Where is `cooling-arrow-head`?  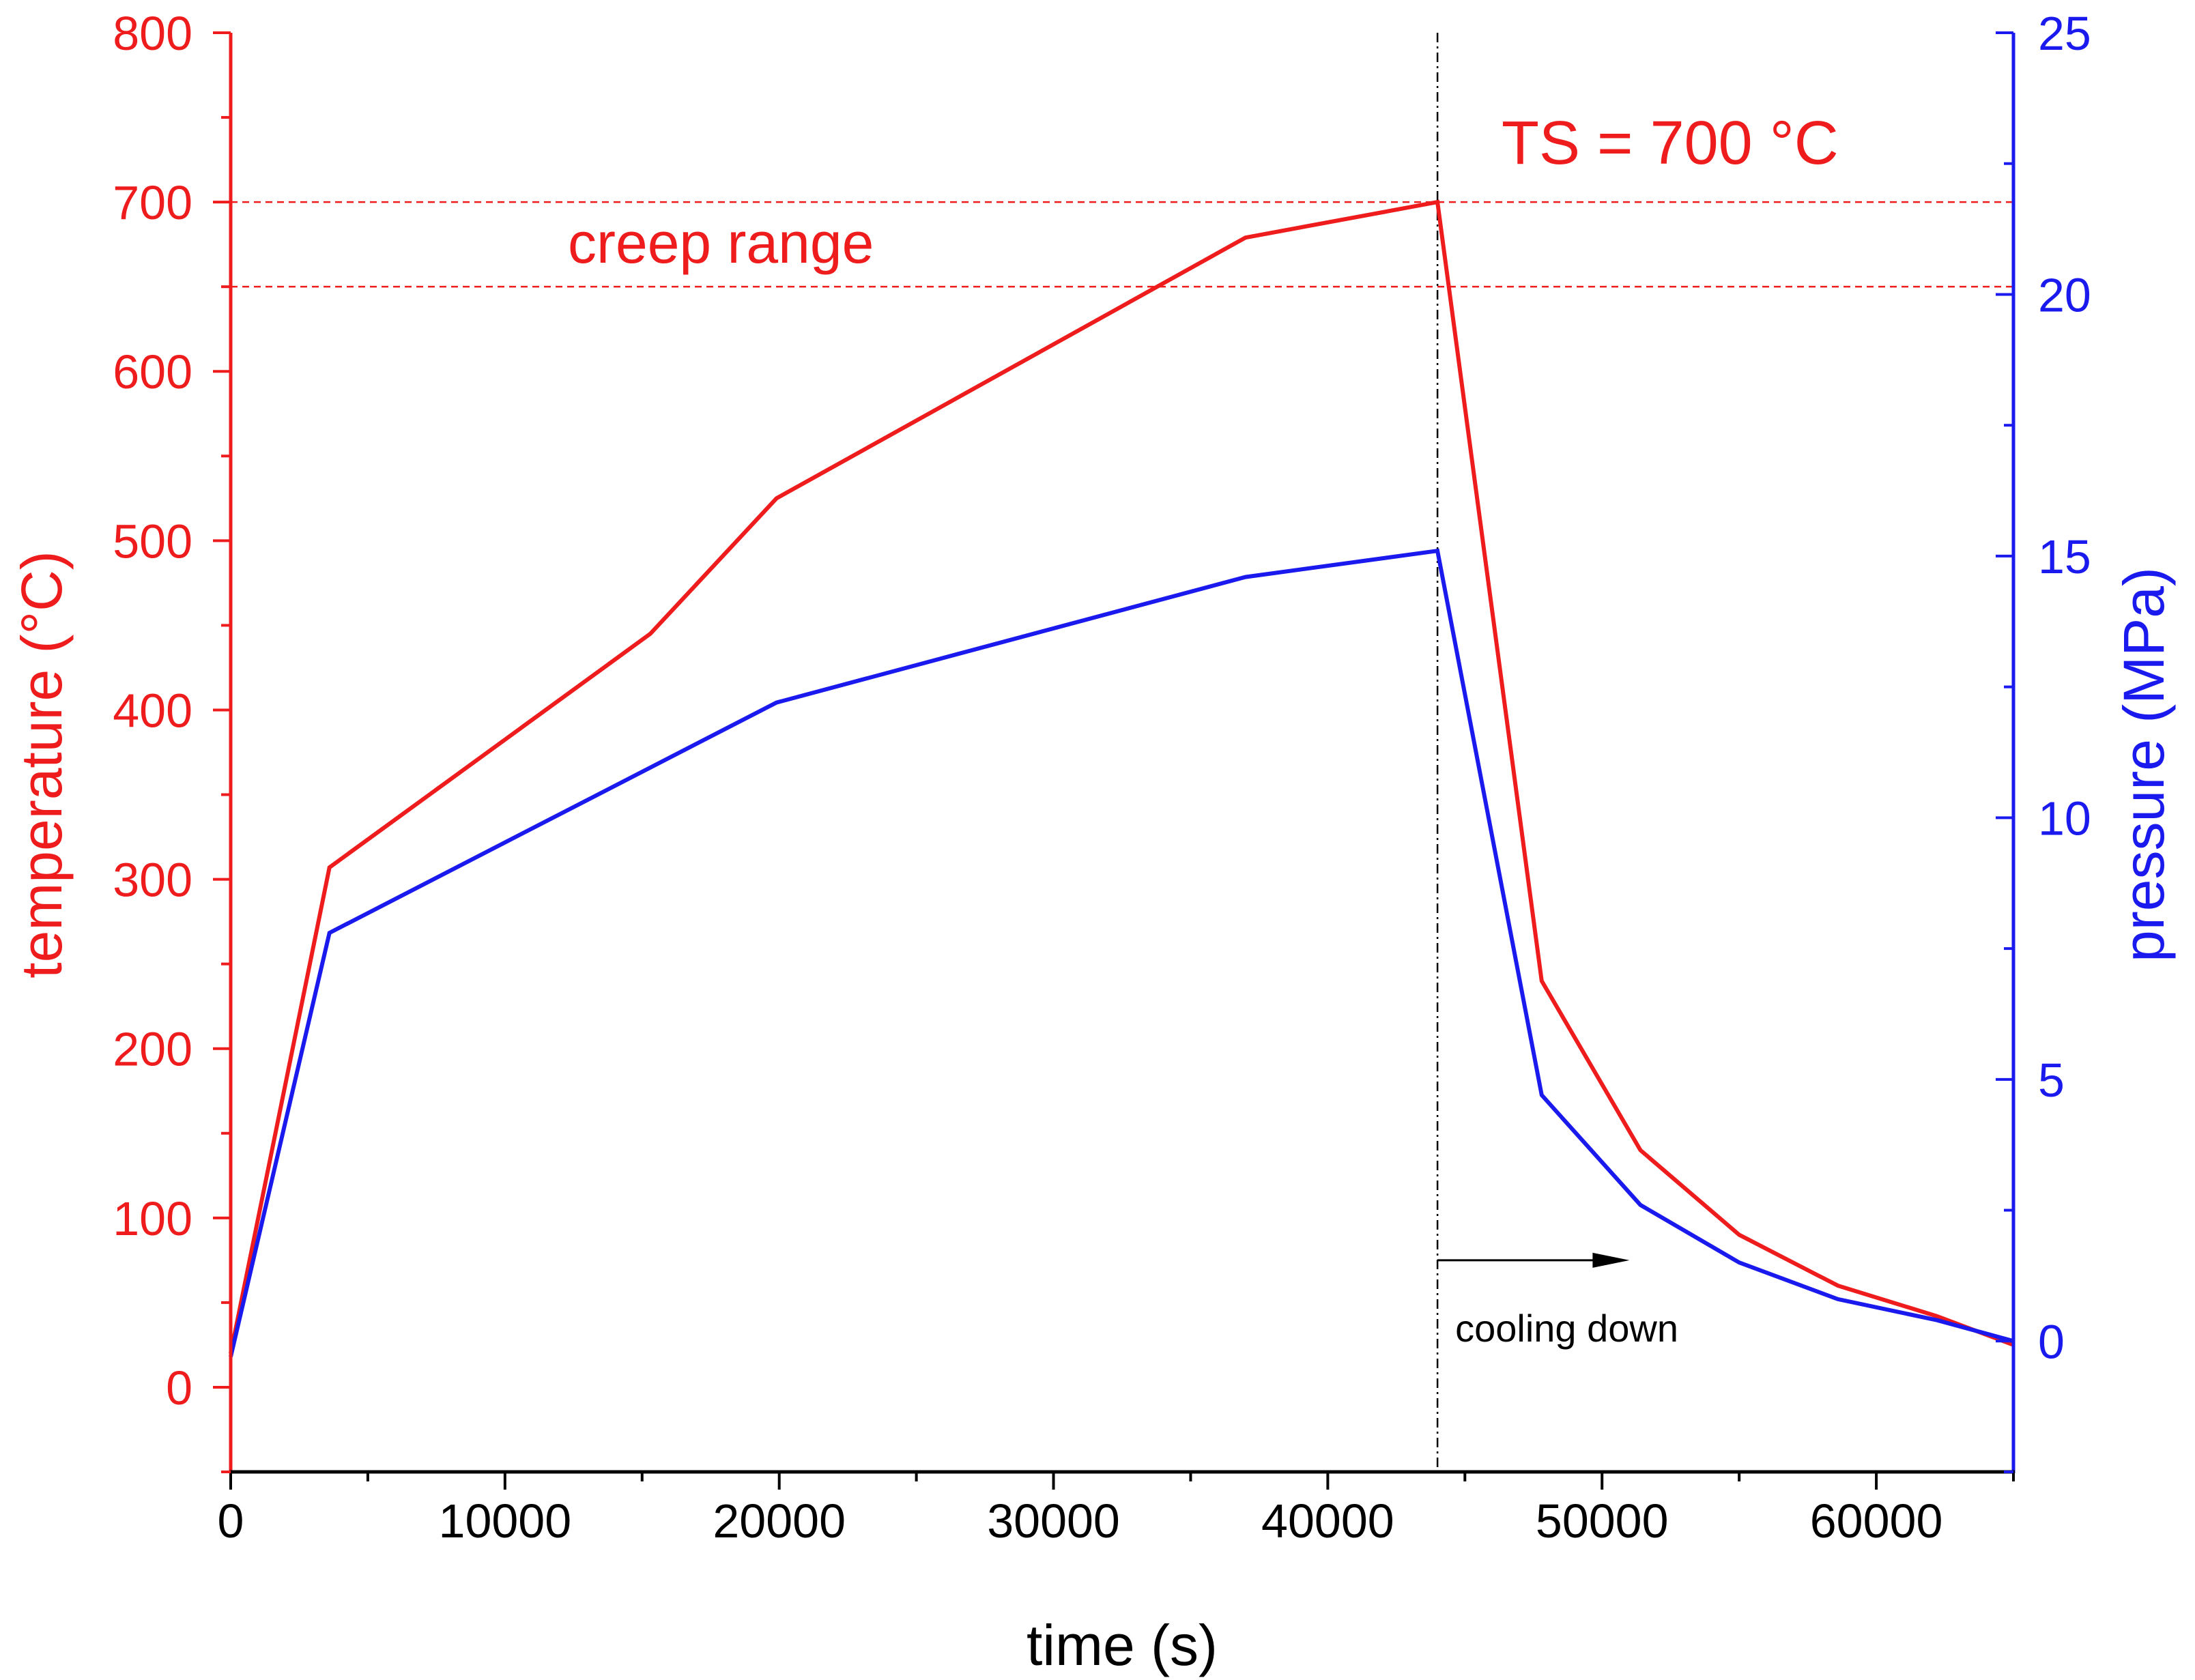 cooling-arrow-head is located at coordinates (1611, 1260).